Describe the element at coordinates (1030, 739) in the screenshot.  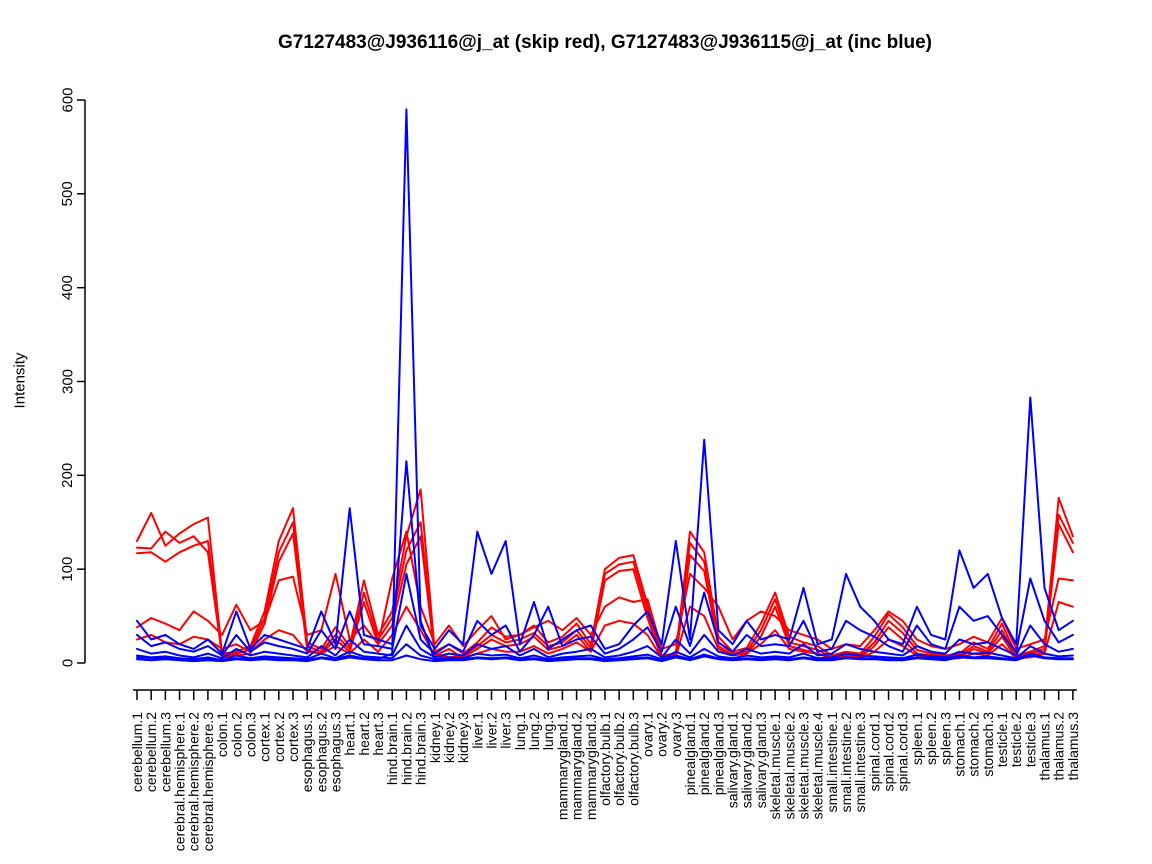
I see `x-tick-label: testicle.3` at that location.